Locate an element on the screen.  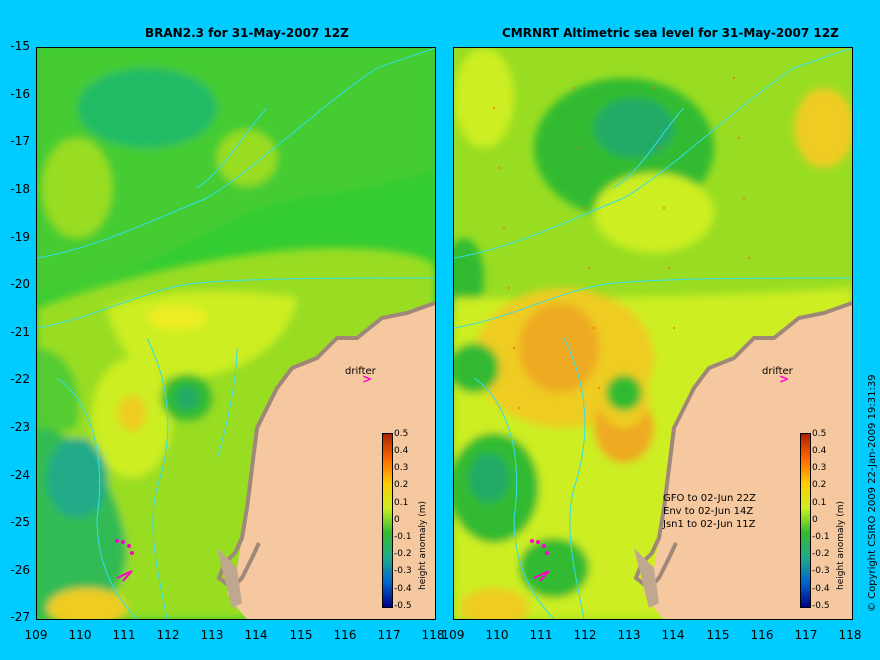
legend-item: Jsn1 to 02-Jun 11Z is located at coordinates (709, 524).